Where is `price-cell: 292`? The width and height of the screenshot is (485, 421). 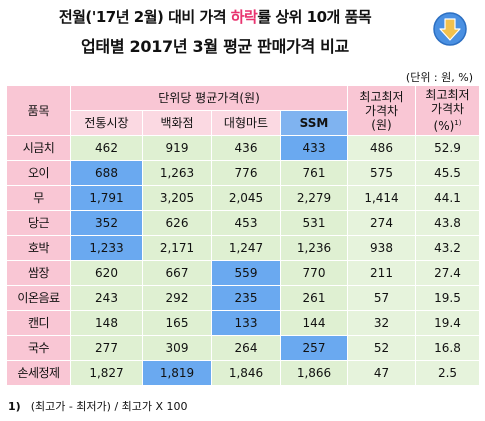 price-cell: 292 is located at coordinates (177, 298).